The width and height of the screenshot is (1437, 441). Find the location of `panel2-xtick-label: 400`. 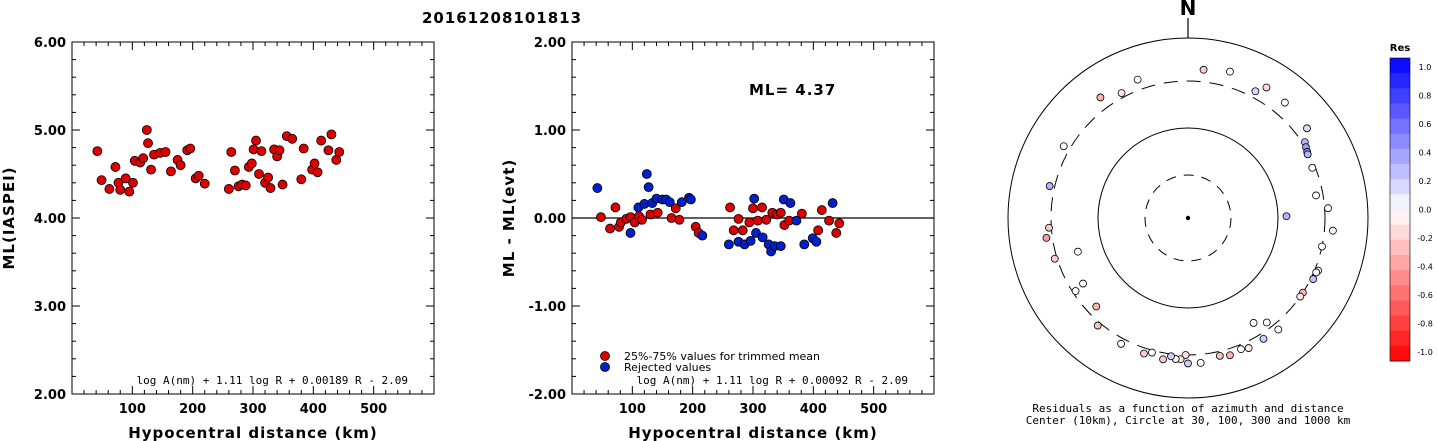

panel2-xtick-label: 400 is located at coordinates (813, 409).